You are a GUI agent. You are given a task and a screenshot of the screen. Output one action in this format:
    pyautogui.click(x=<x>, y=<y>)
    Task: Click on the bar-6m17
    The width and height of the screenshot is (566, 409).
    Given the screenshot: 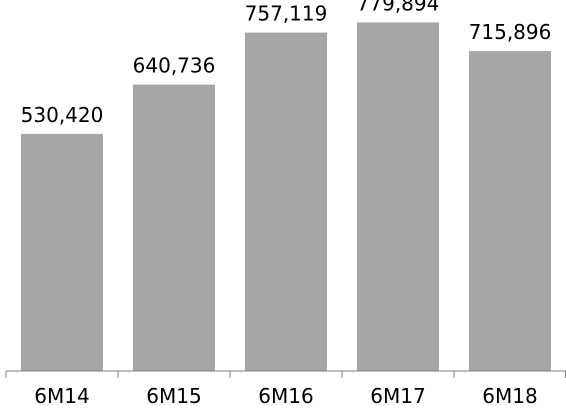 What is the action you would take?
    pyautogui.click(x=398, y=197)
    